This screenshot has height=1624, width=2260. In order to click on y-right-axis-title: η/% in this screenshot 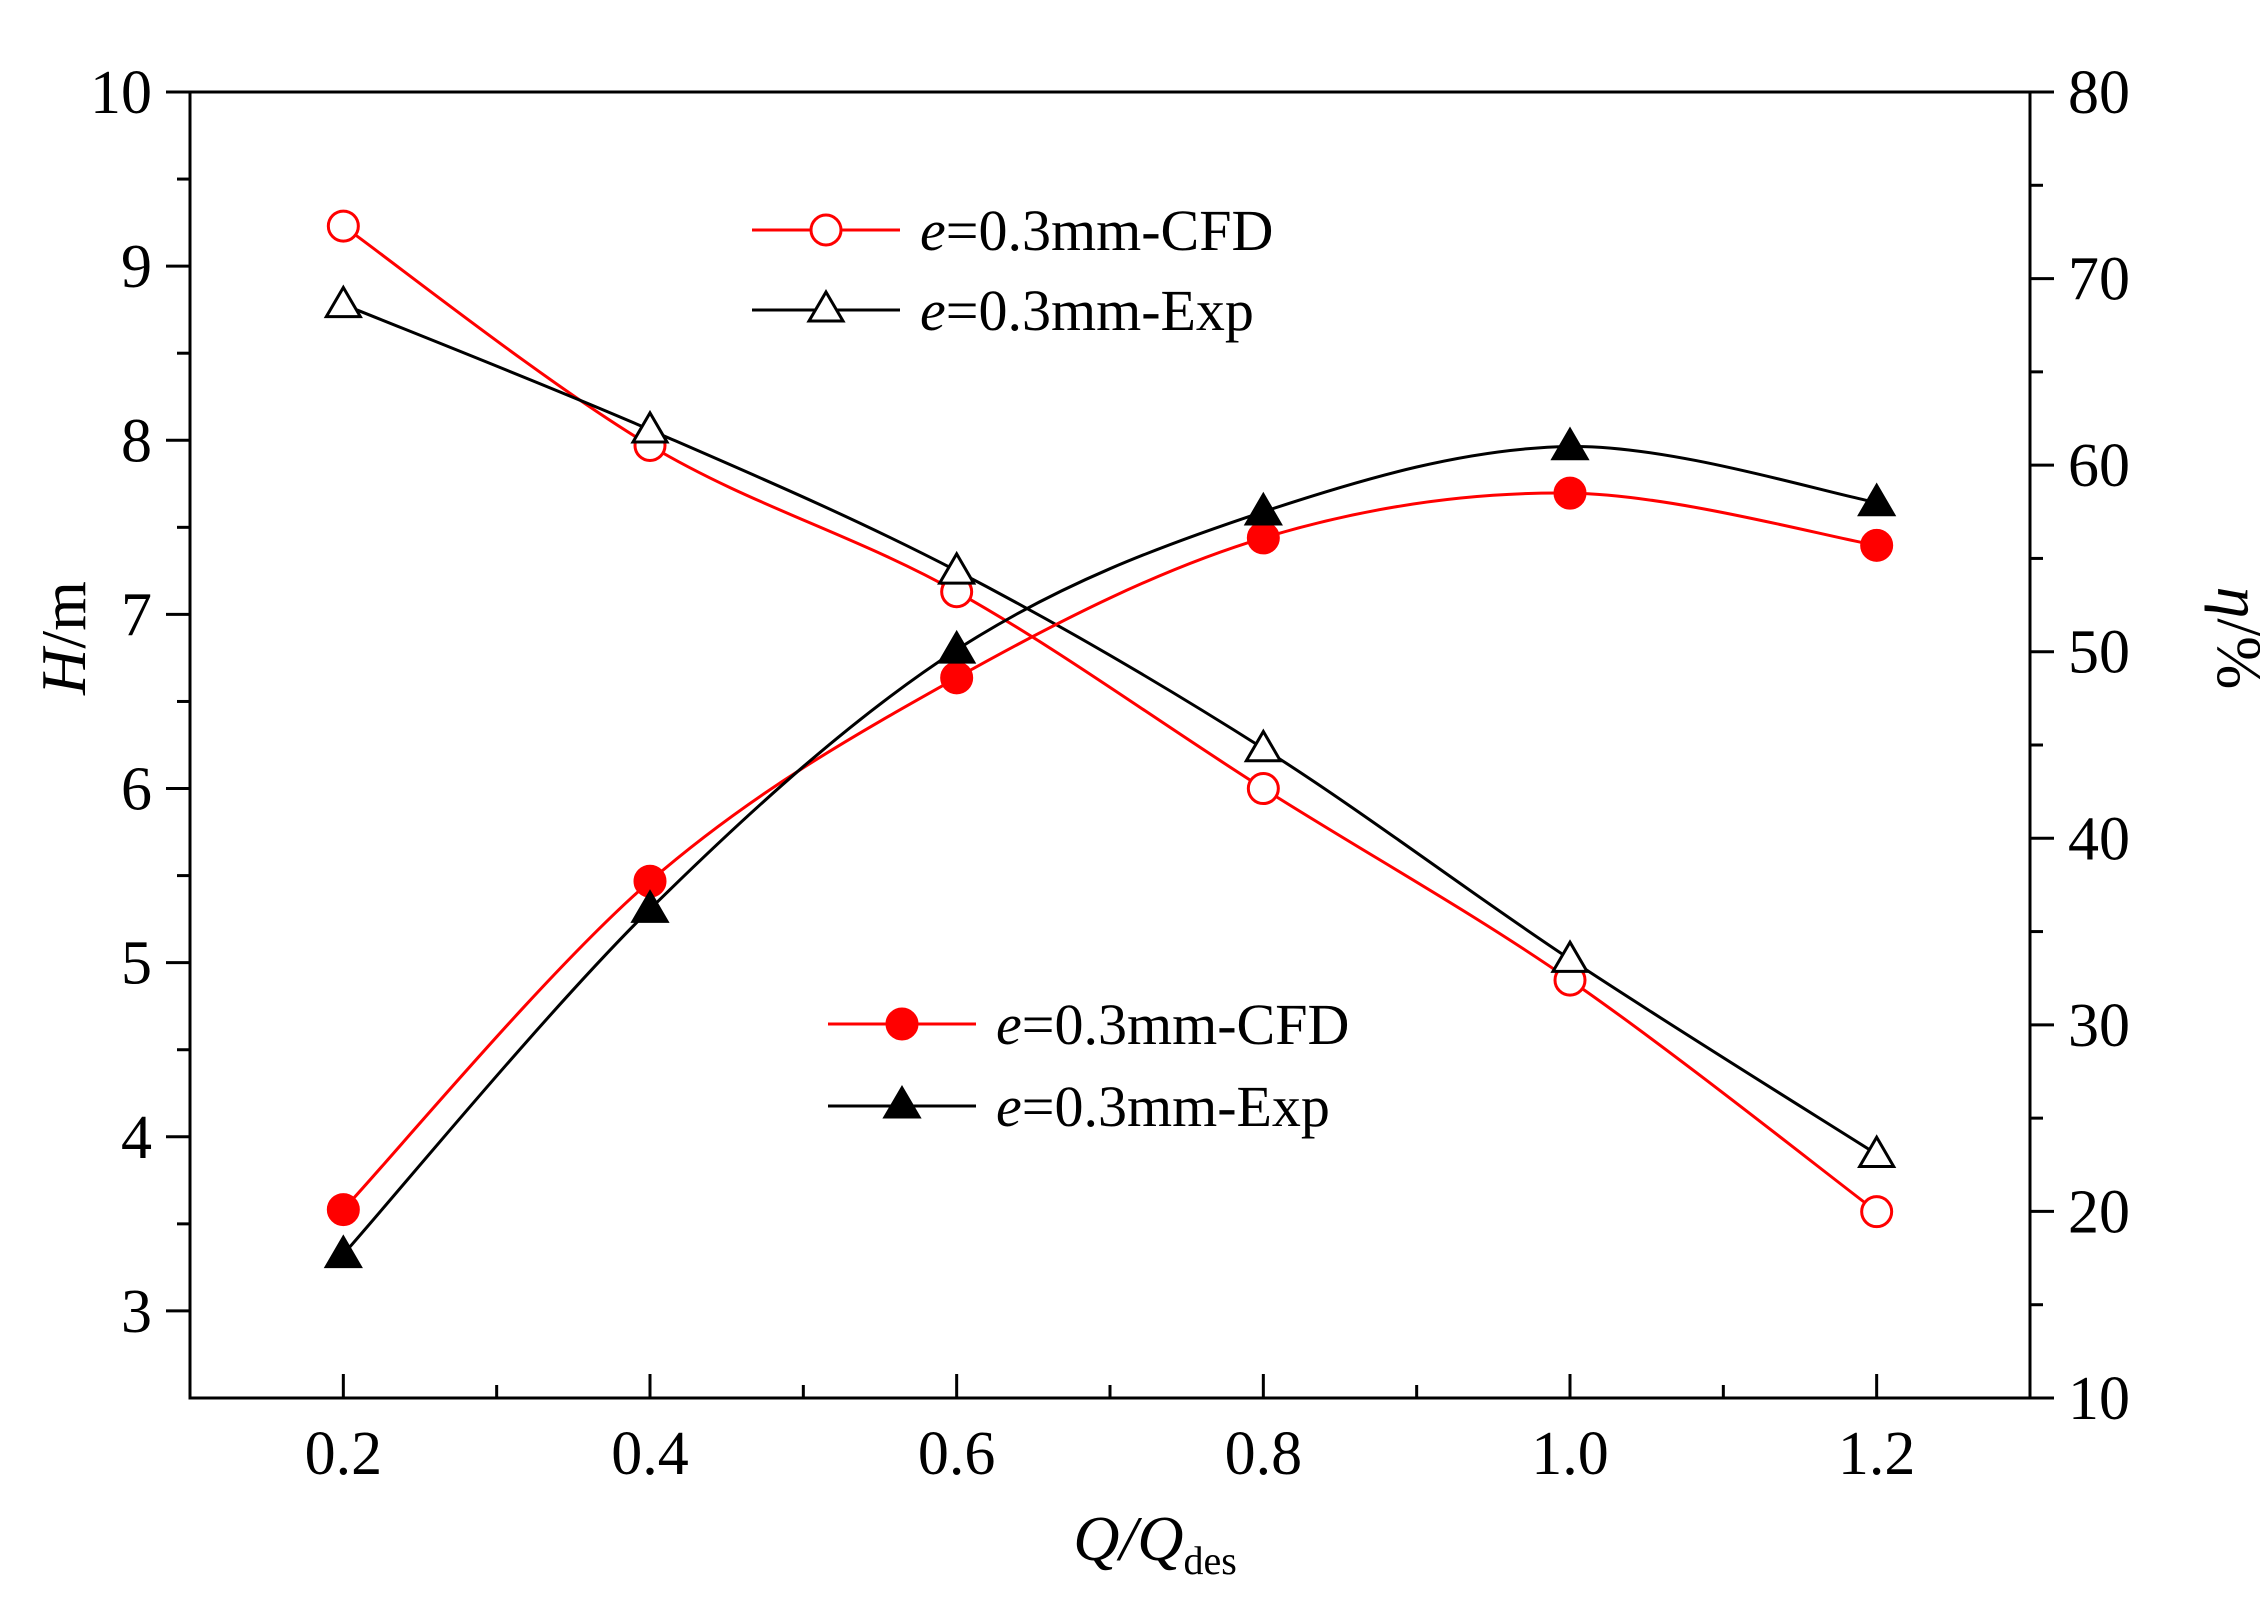, I will do `click(2232, 638)`.